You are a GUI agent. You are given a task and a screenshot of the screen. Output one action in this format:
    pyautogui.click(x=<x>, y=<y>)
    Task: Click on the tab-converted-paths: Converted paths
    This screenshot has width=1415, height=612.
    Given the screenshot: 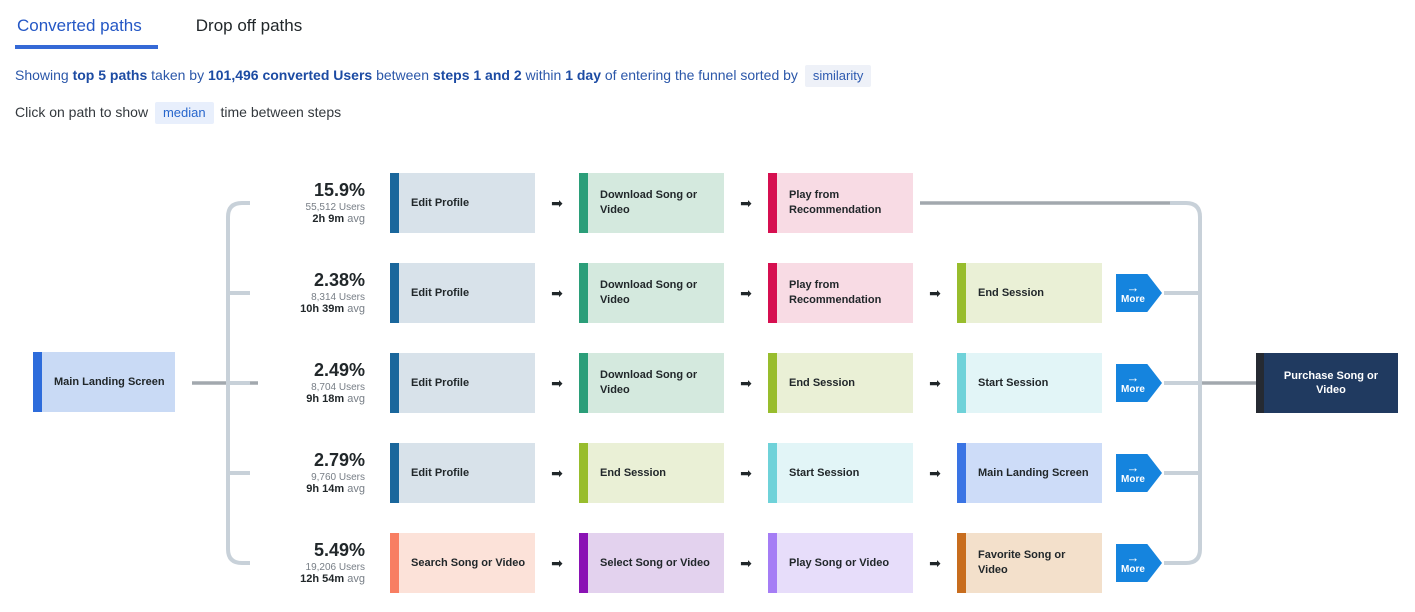 What is the action you would take?
    pyautogui.click(x=86, y=31)
    